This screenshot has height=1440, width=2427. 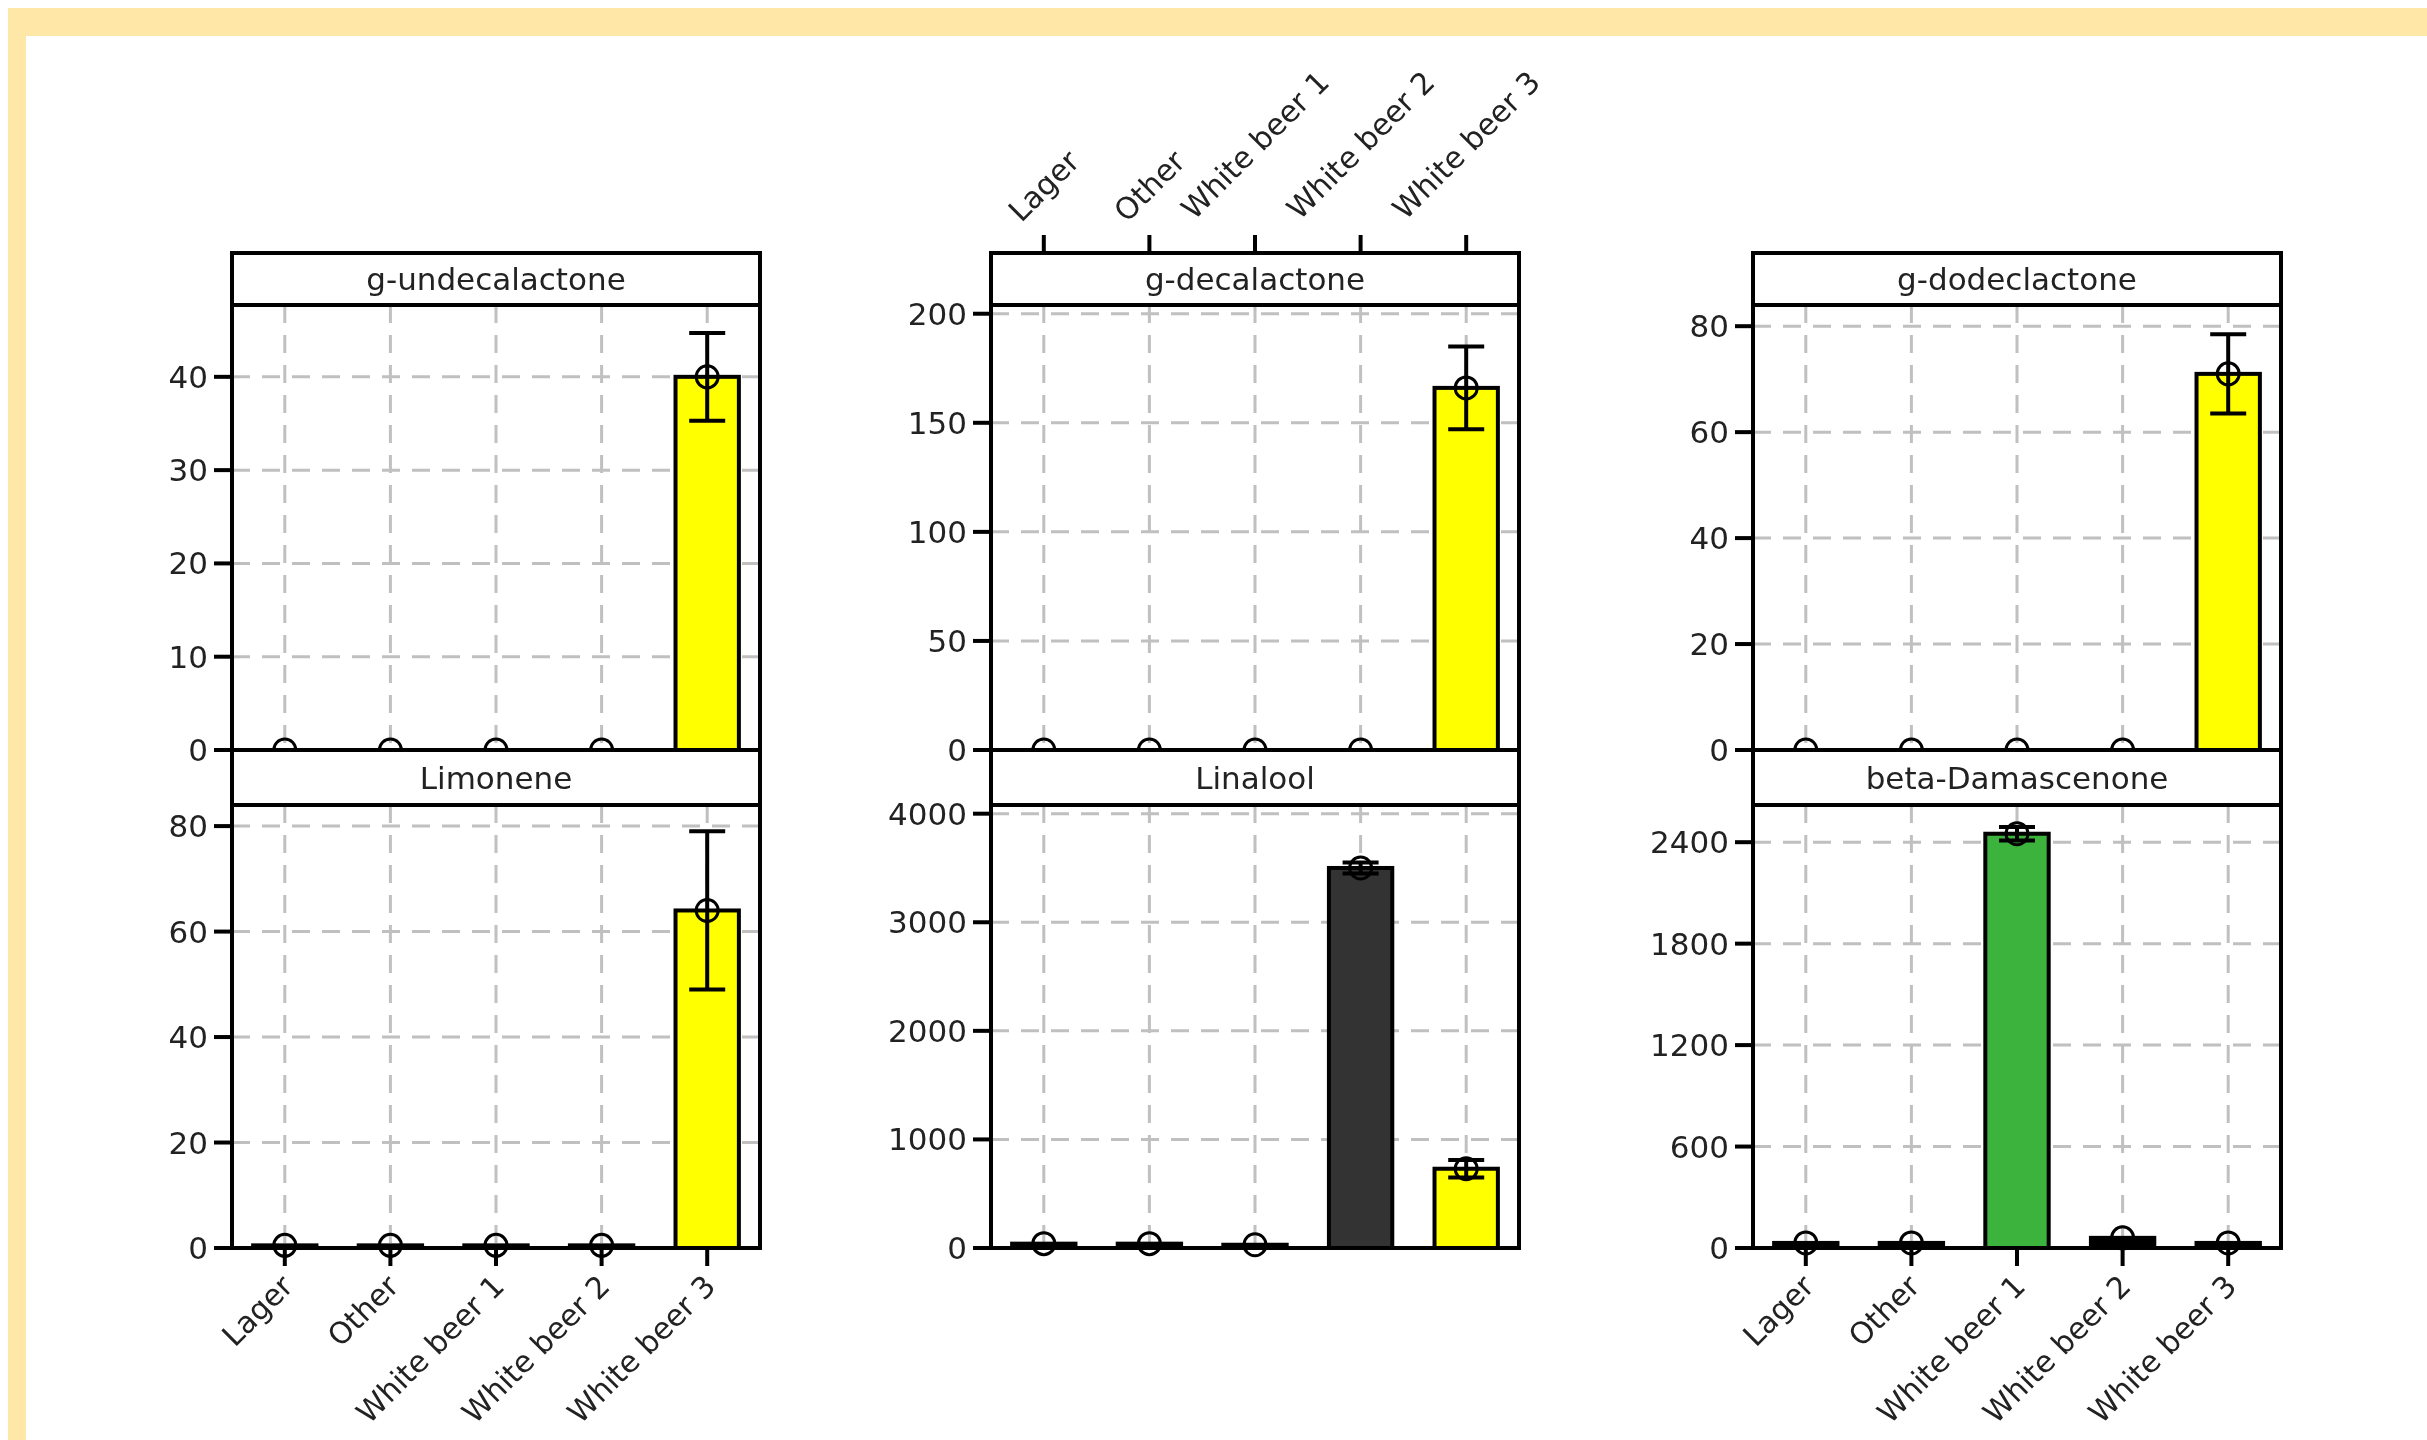 What do you see at coordinates (937, 531) in the screenshot?
I see `y-tick-label: 100` at bounding box center [937, 531].